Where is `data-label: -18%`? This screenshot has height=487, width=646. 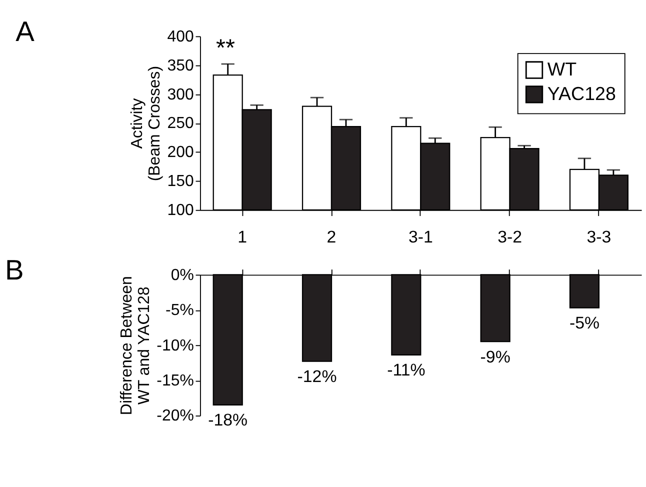
data-label: -18% is located at coordinates (228, 420).